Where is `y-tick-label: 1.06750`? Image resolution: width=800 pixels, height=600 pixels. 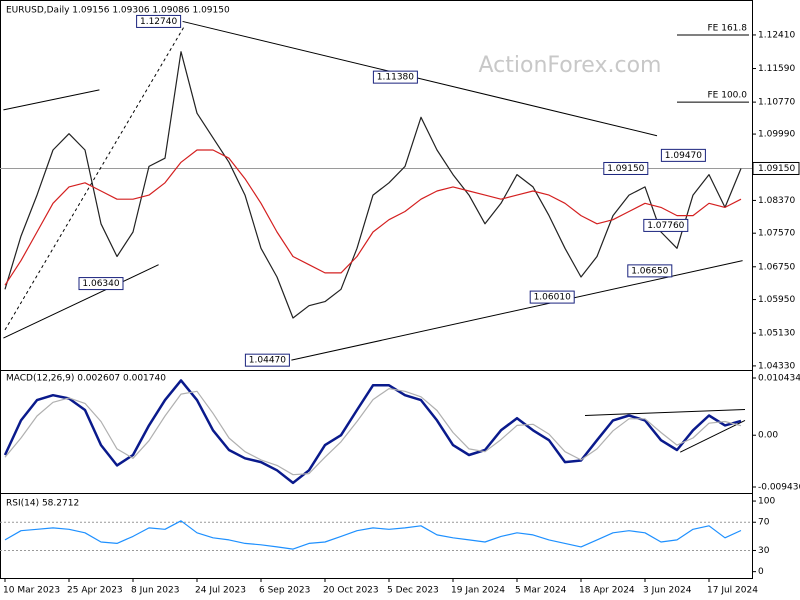
y-tick-label: 1.06750 is located at coordinates (776, 267).